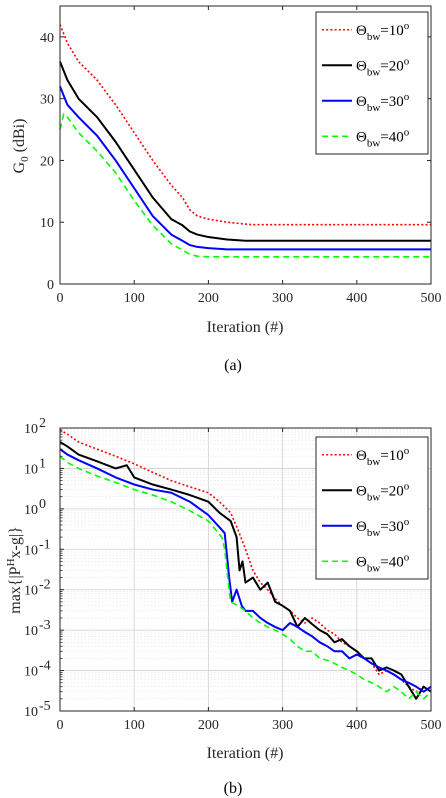 The width and height of the screenshot is (446, 798). I want to click on y-tick-label: 30, so click(47, 100).